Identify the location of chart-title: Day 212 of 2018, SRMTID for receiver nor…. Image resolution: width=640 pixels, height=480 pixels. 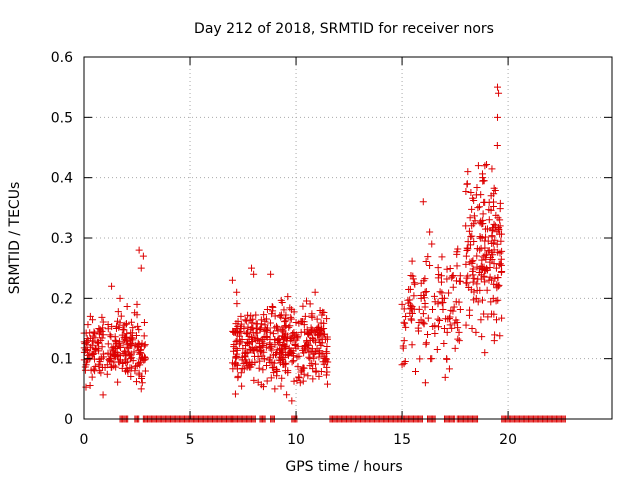
(344, 29).